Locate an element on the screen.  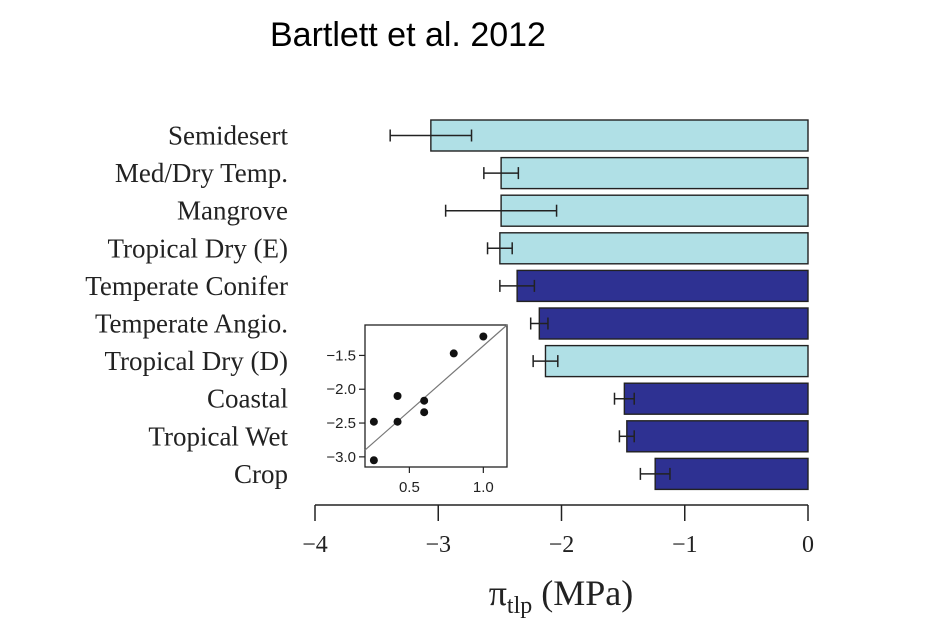
inset-x-tick-label: 0.5 is located at coordinates (409, 487).